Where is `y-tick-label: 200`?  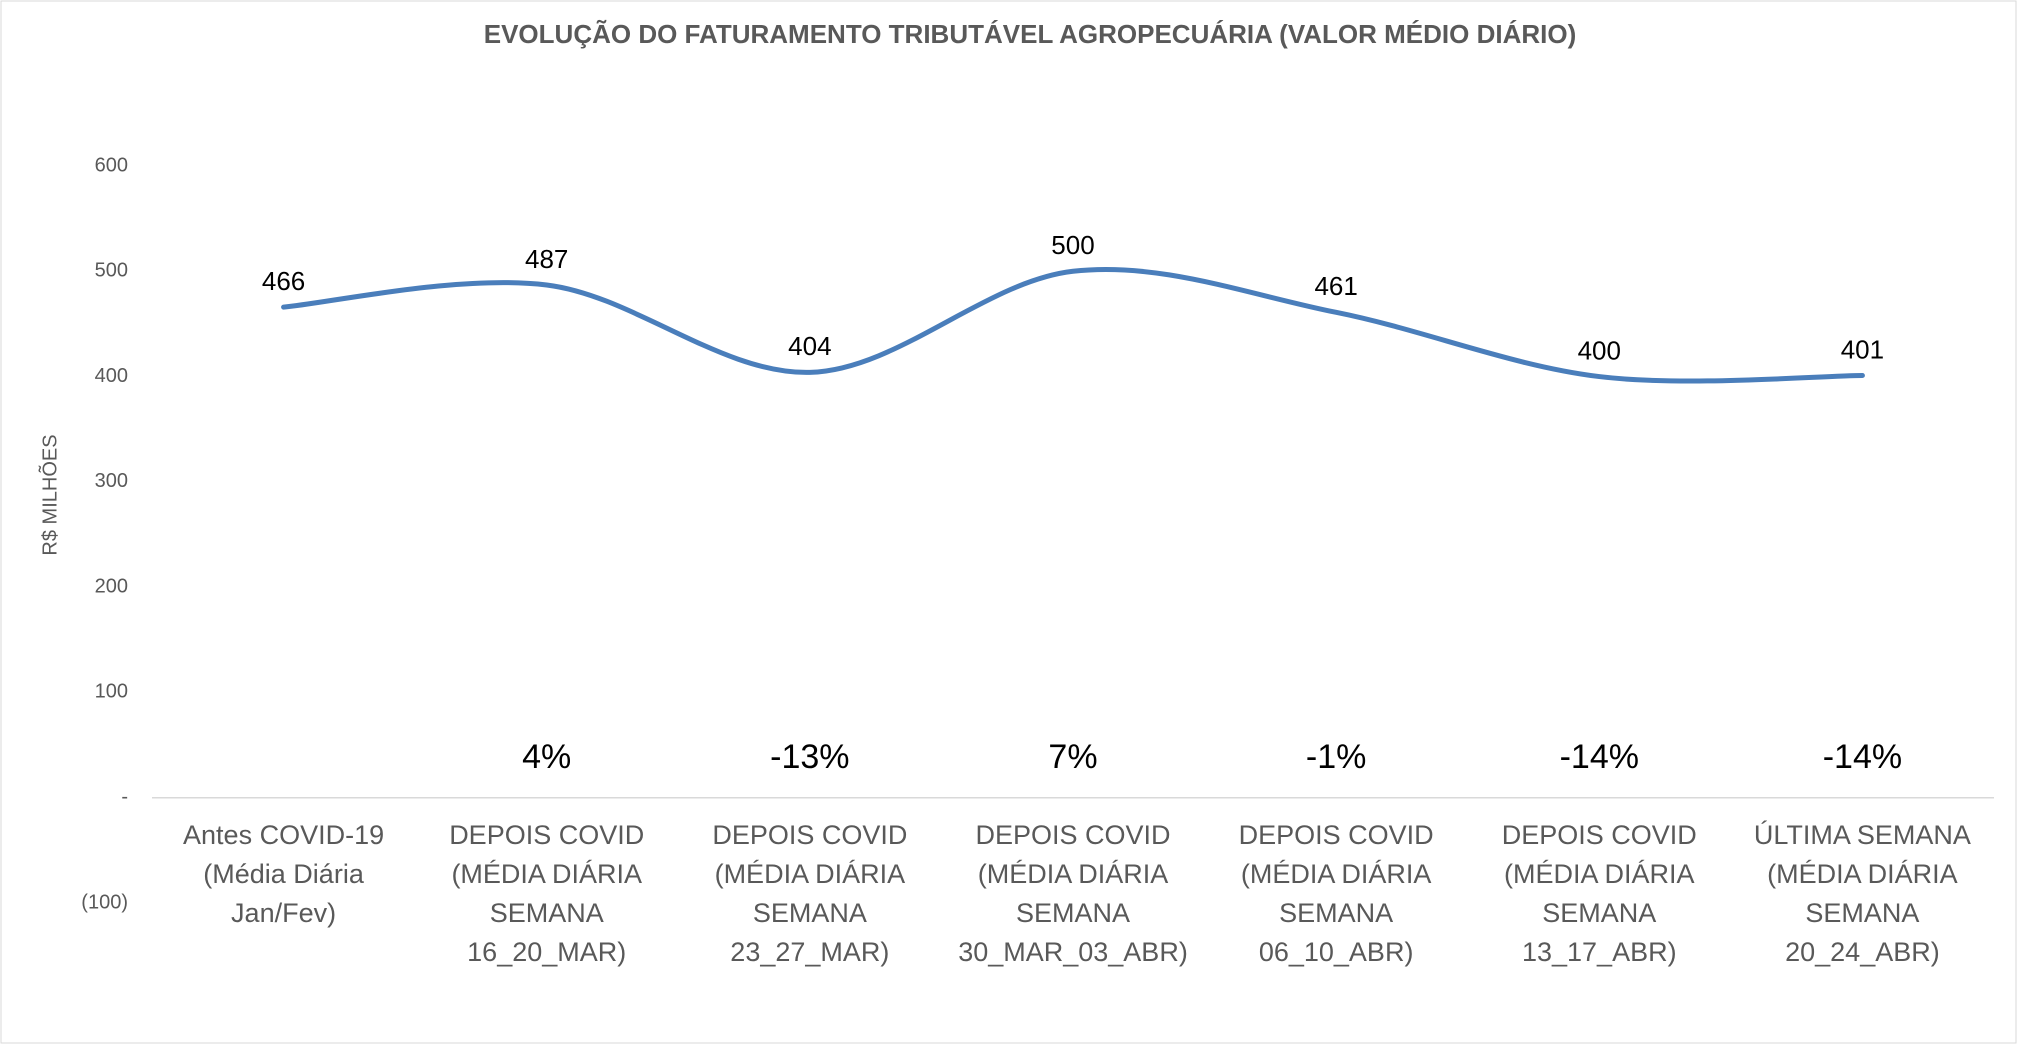
y-tick-label: 200 is located at coordinates (111, 586).